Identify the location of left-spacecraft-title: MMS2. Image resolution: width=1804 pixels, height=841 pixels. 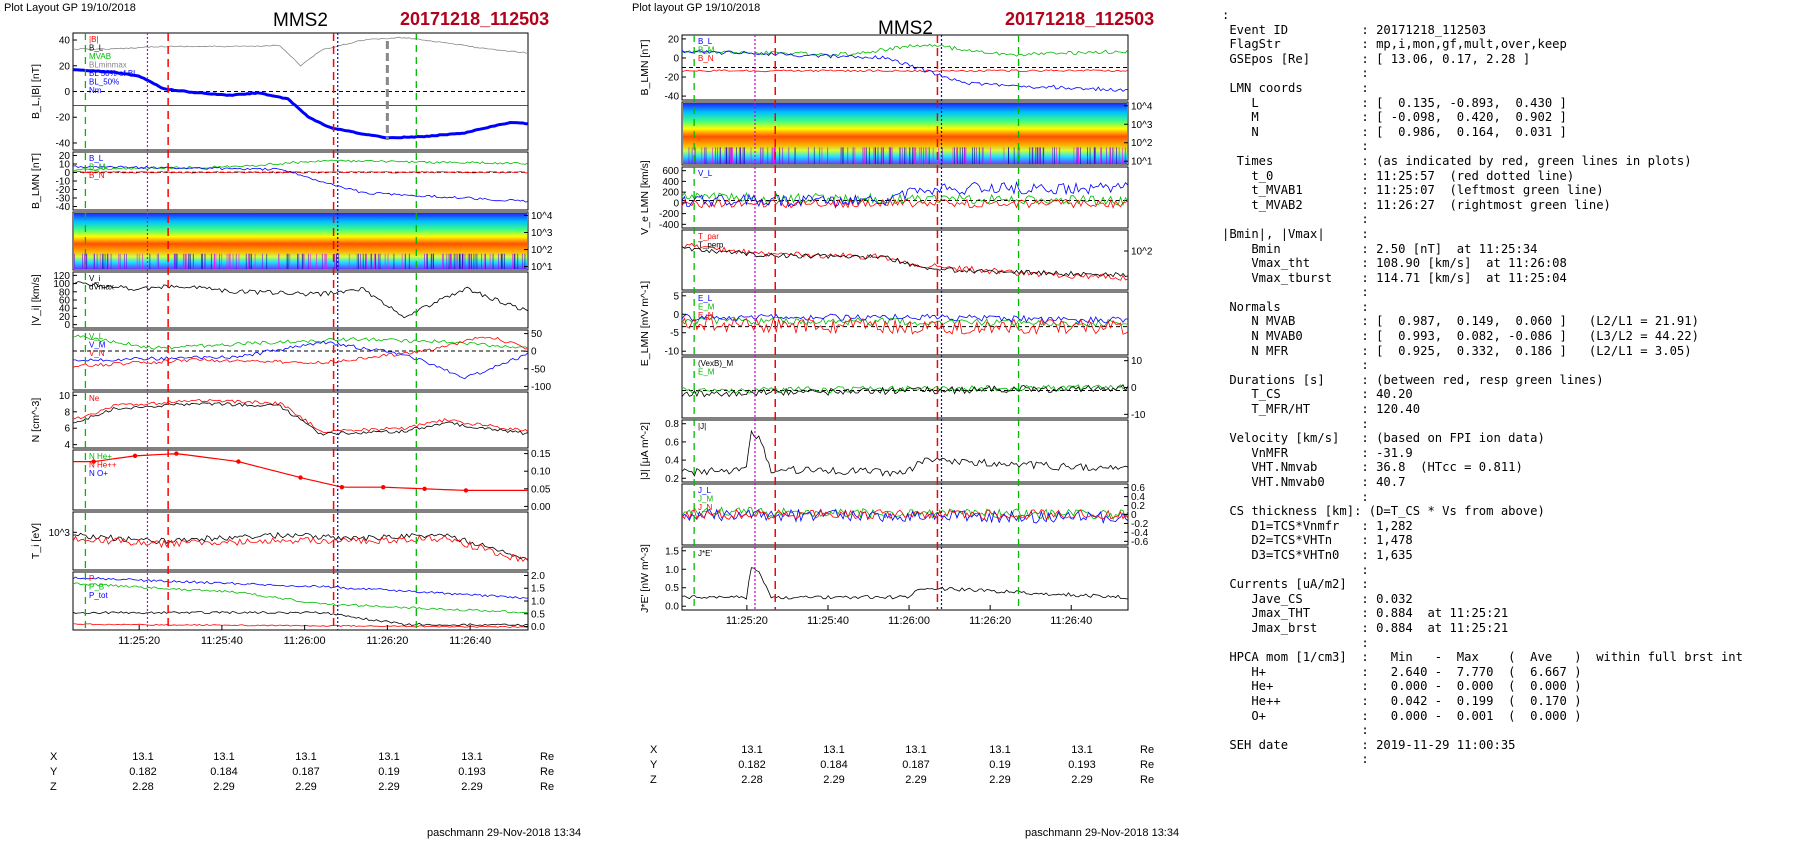
(300, 20).